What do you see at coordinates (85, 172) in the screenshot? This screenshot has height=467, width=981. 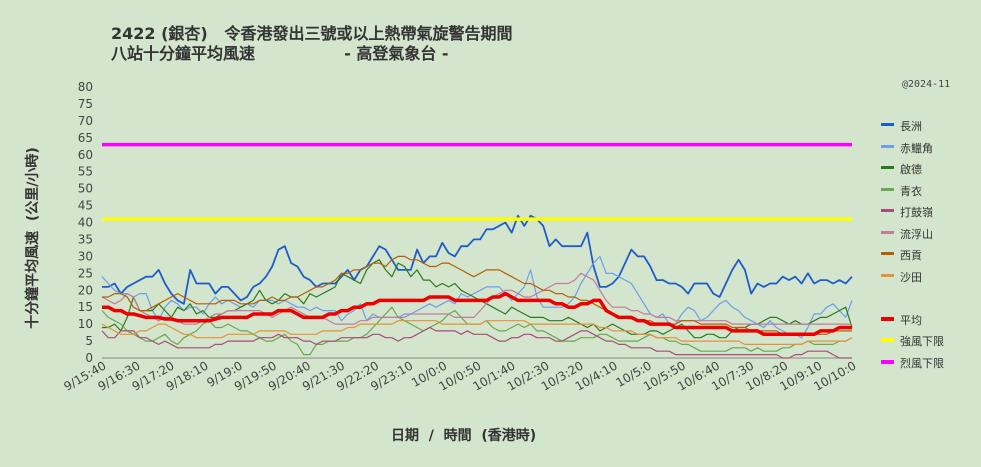 I see `y-tick-label: 55` at bounding box center [85, 172].